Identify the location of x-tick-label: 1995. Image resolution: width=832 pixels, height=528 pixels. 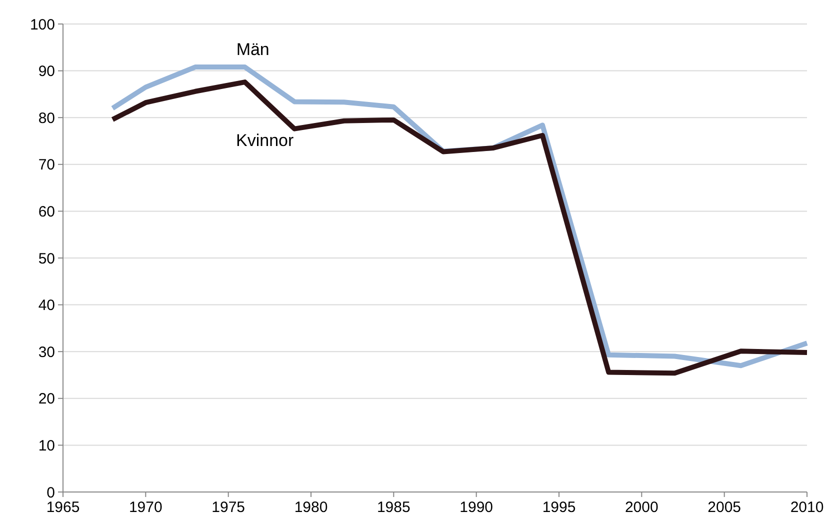
(559, 507).